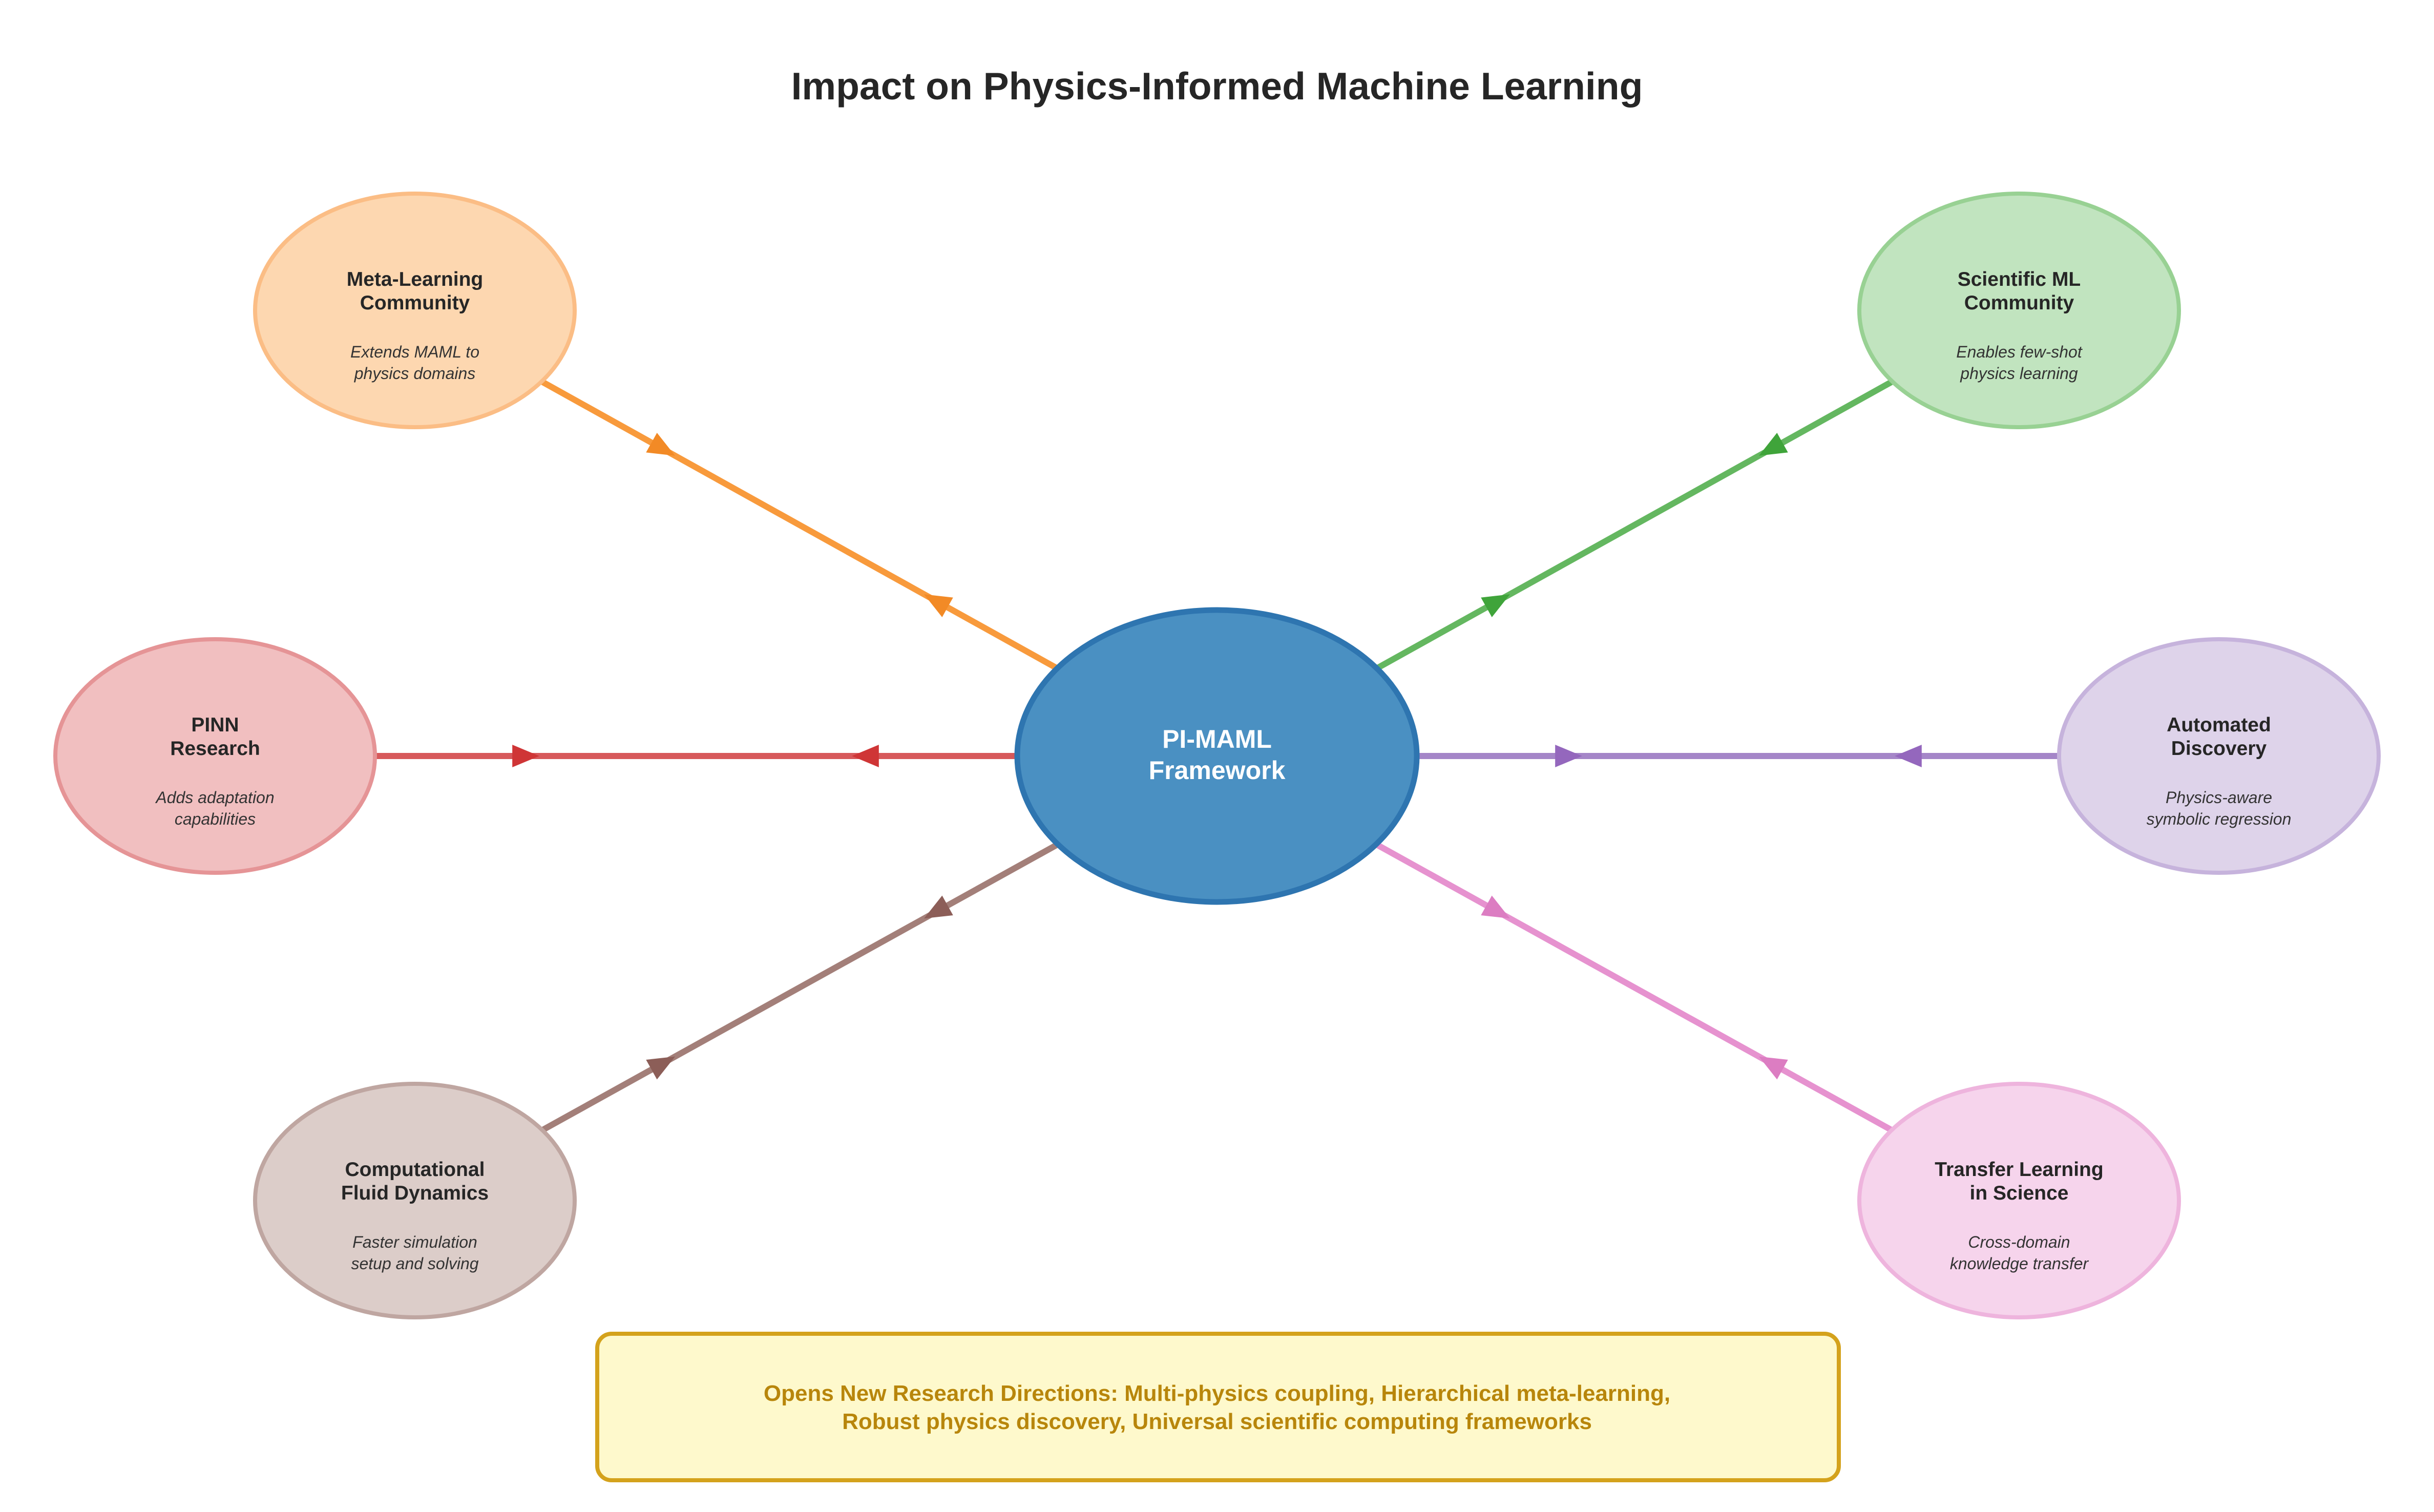 The height and width of the screenshot is (1512, 2434). Describe the element at coordinates (1773, 1068) in the screenshot. I see `transfer-learning-arrow-inbound-icon` at that location.